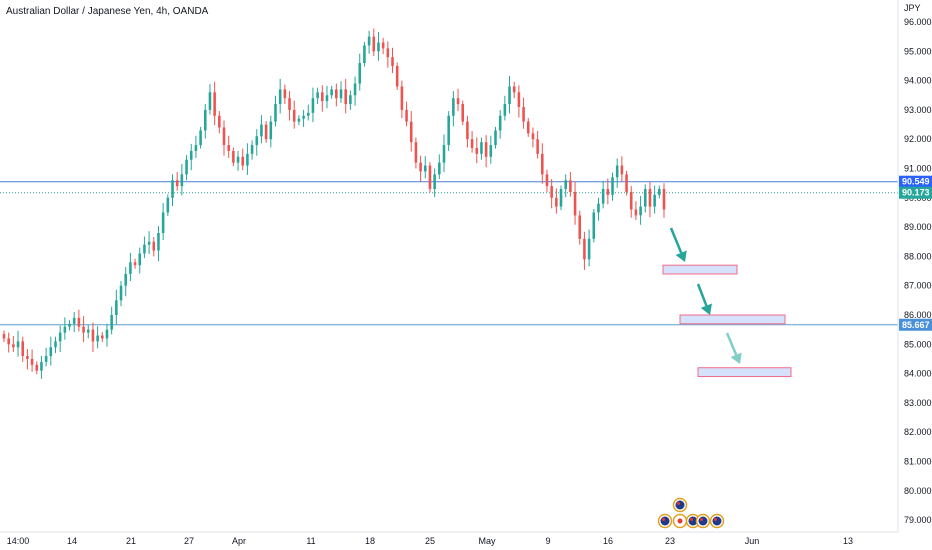 This screenshot has height=550, width=932. I want to click on svg-text: 85.667, so click(916, 325).